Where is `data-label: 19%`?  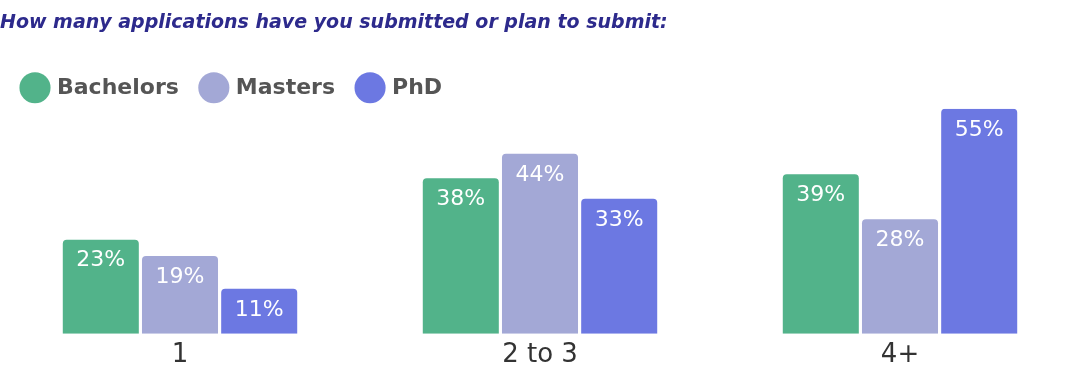
data-label: 19% is located at coordinates (180, 275).